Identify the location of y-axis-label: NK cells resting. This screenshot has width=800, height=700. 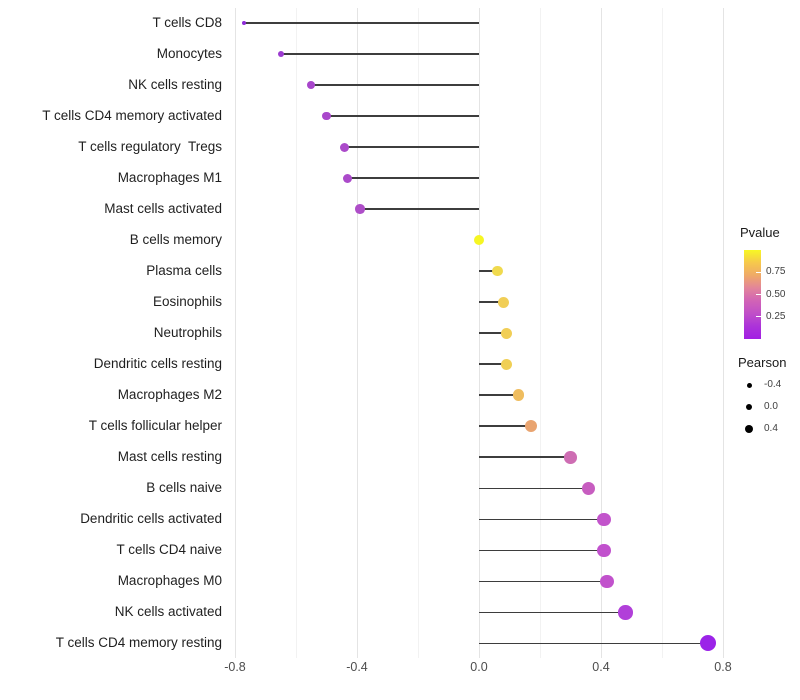
(175, 85).